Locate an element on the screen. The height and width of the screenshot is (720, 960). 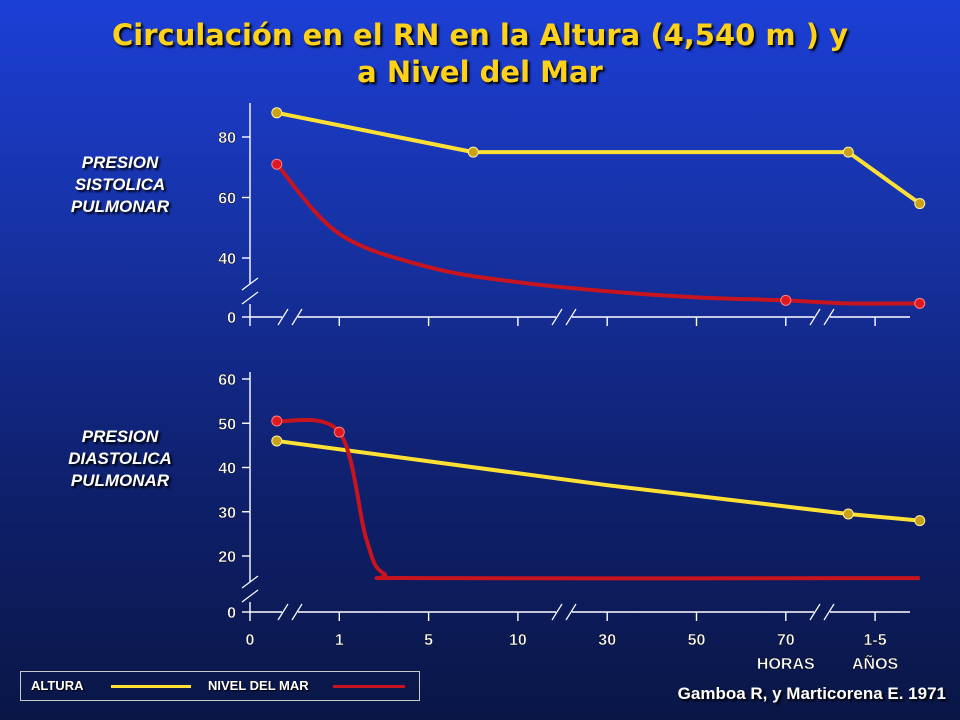
x-label-7: 1-5 is located at coordinates (875, 640).